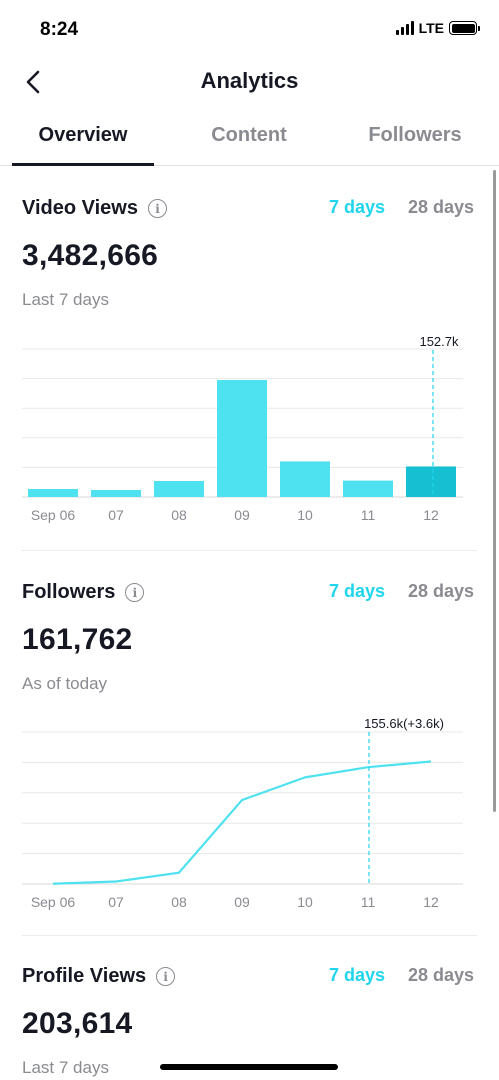  I want to click on scrollbar, so click(494, 491).